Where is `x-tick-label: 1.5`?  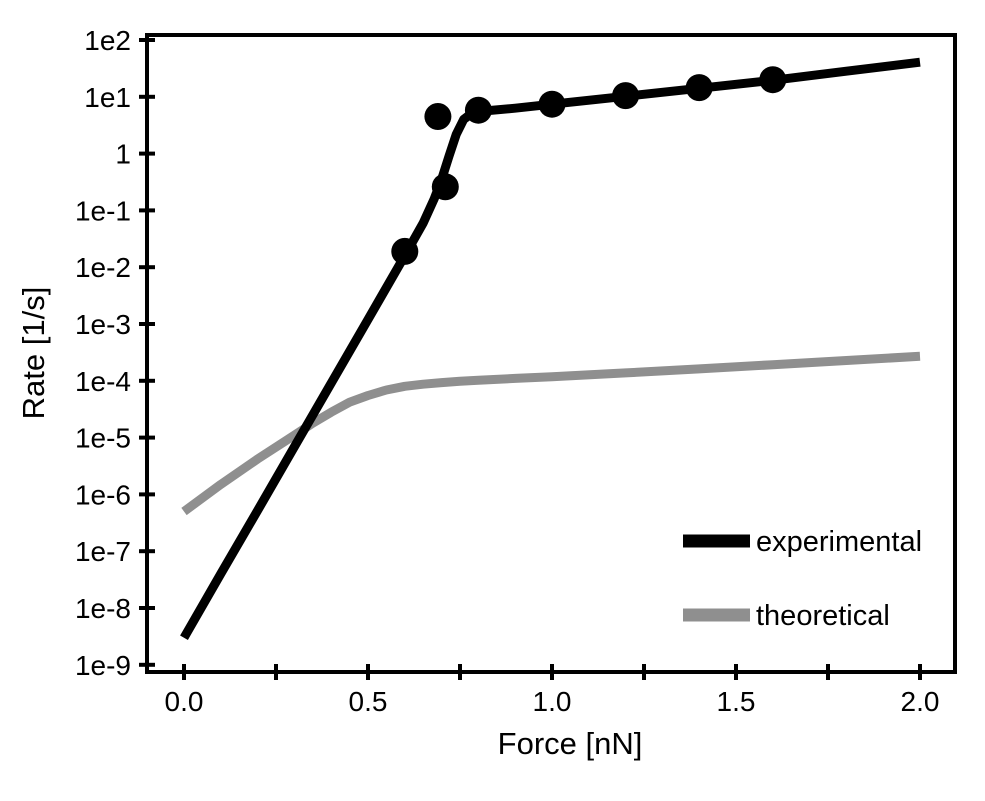
x-tick-label: 1.5 is located at coordinates (736, 701).